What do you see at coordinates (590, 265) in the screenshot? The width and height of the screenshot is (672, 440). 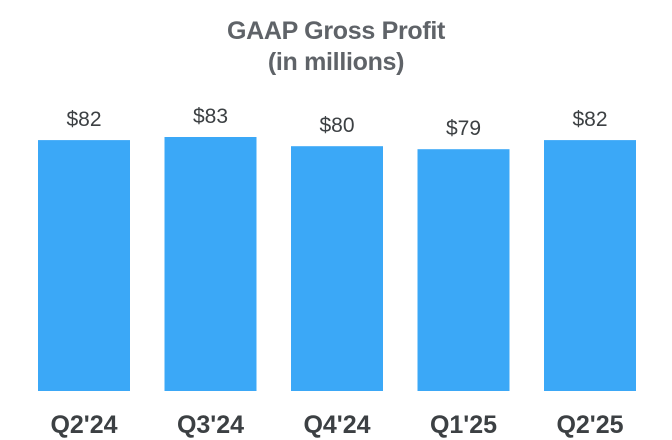 I see `bar-q225` at bounding box center [590, 265].